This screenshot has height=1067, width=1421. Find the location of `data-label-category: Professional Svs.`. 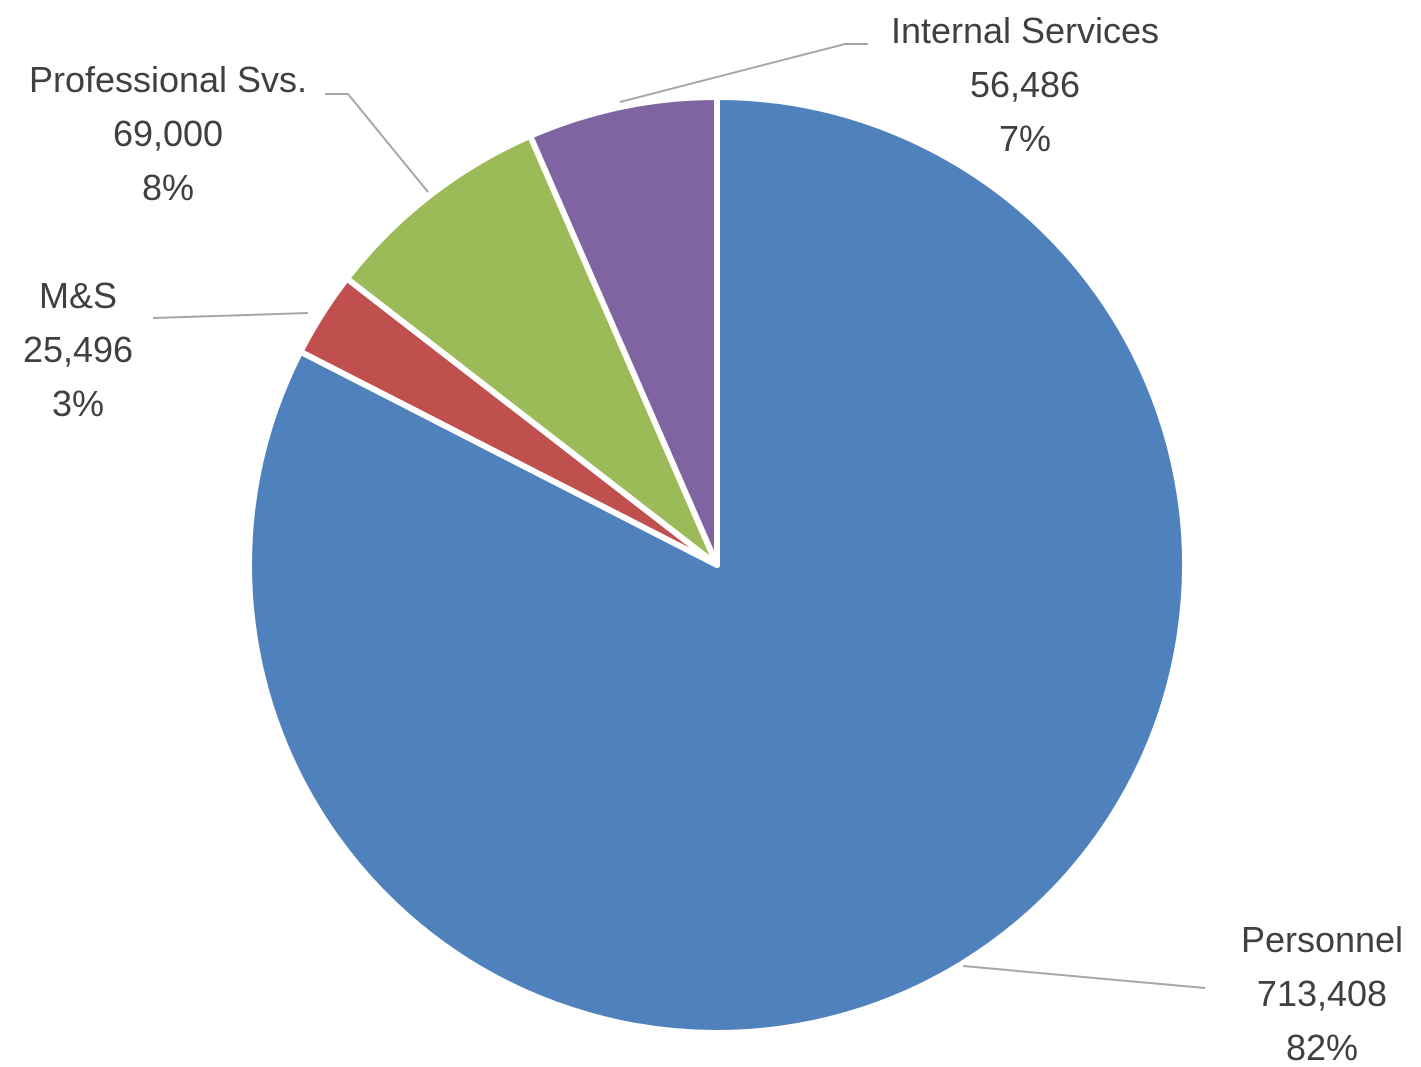

data-label-category: Professional Svs. is located at coordinates (168, 79).